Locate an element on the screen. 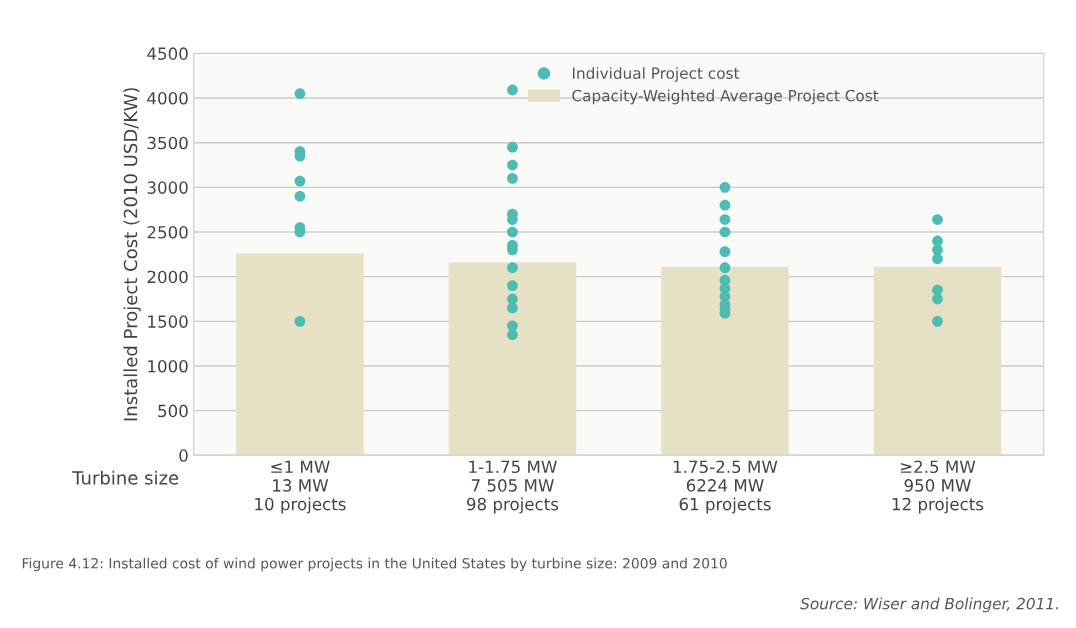 The height and width of the screenshot is (628, 1076). caption: Figure 4.12: Installed cost of wind power projects in the United States by turbine size: 2009 and 2010 is located at coordinates (374, 564).